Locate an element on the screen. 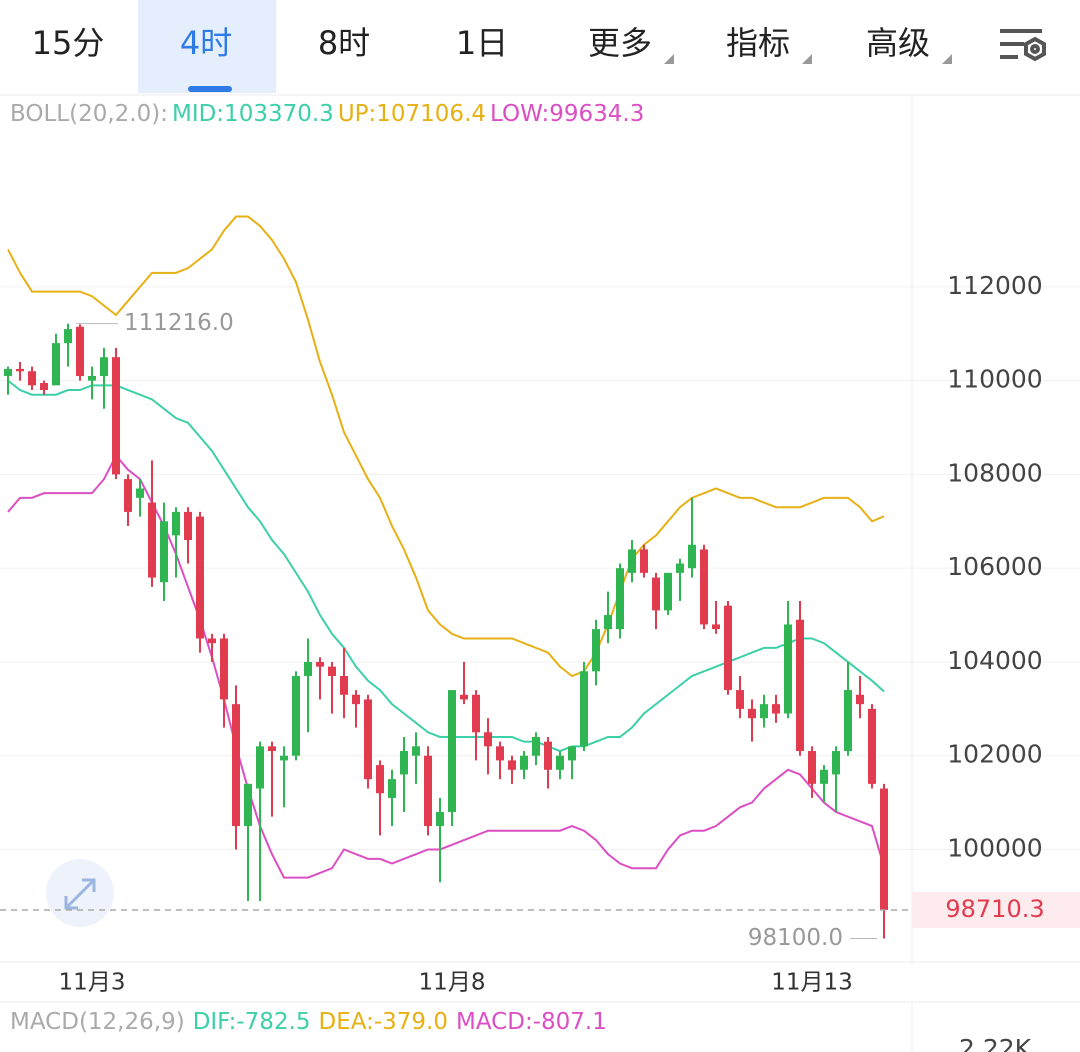 The height and width of the screenshot is (1052, 1080). tab-active-bg is located at coordinates (207, 46).